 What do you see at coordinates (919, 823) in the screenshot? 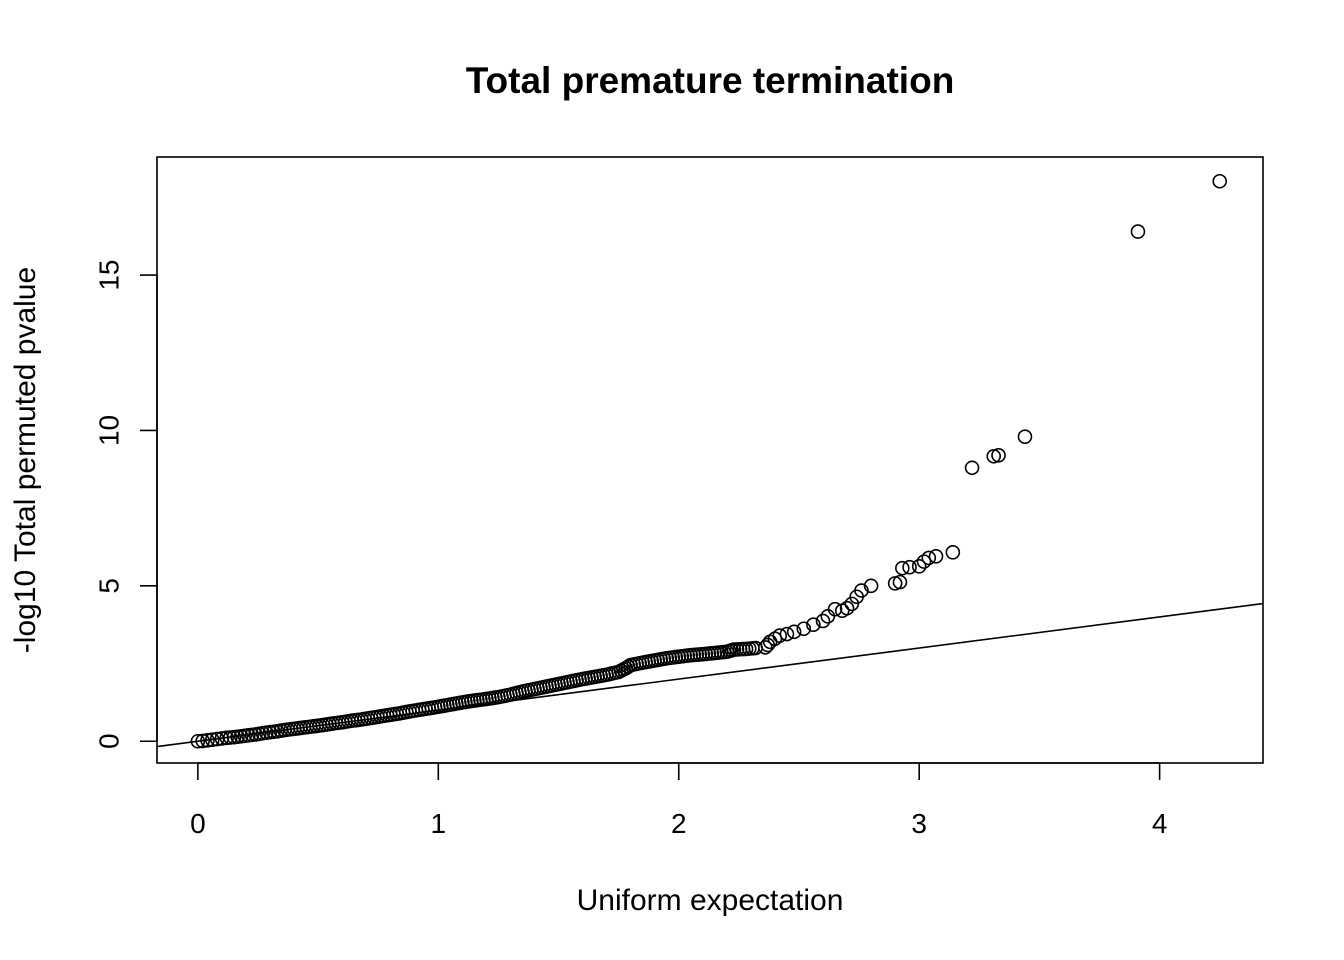
I see `x-tick-label: 3` at bounding box center [919, 823].